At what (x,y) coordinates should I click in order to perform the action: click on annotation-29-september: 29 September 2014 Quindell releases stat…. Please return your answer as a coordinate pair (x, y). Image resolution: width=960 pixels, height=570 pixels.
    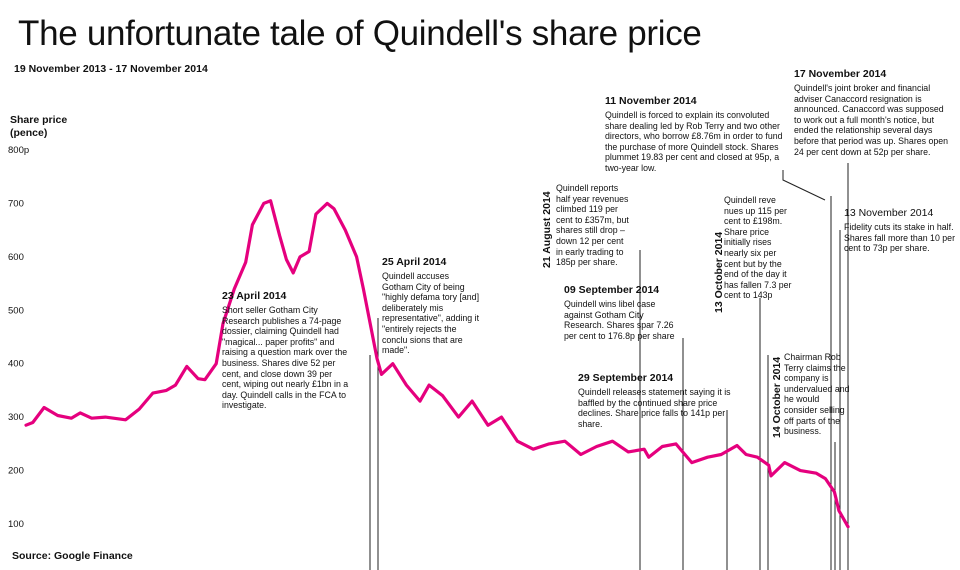
    Looking at the image, I should click on (662, 400).